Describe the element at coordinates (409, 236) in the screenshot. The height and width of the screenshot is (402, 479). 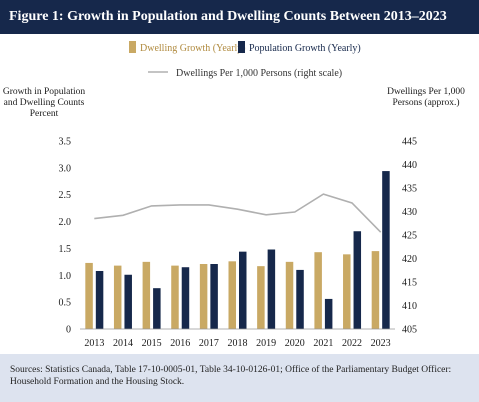
I see `right-tick-label: 425` at that location.